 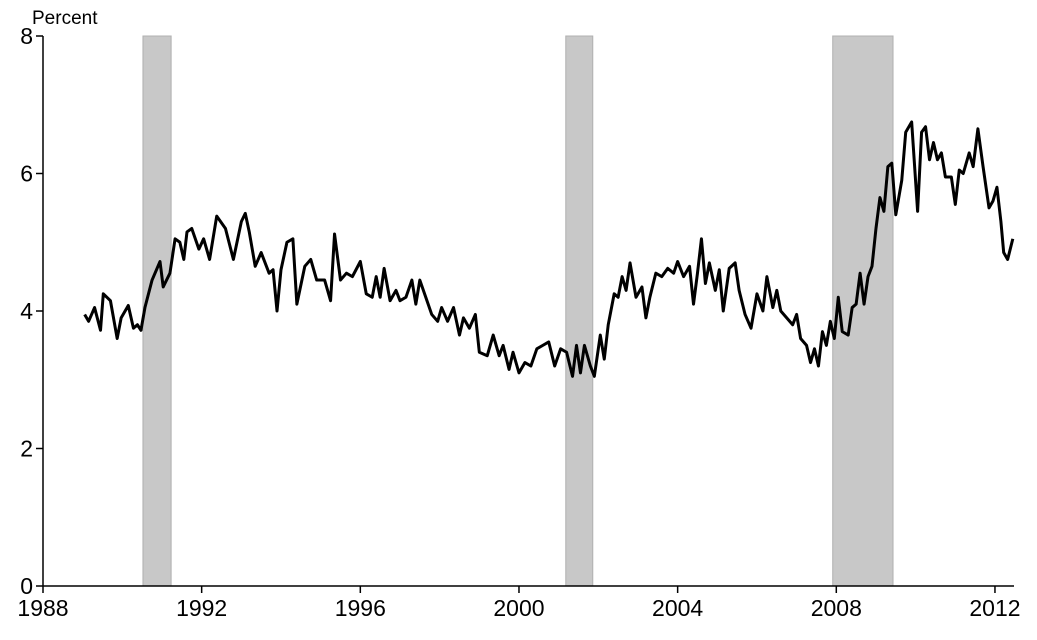 I want to click on y-axis-label: Percent, so click(x=65, y=18).